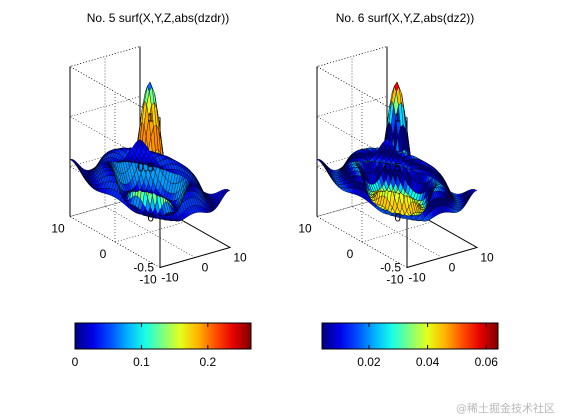  What do you see at coordinates (158, 18) in the screenshot?
I see `chart-title: No. 5 surf(X,Y,Z,abs(dzdr))` at bounding box center [158, 18].